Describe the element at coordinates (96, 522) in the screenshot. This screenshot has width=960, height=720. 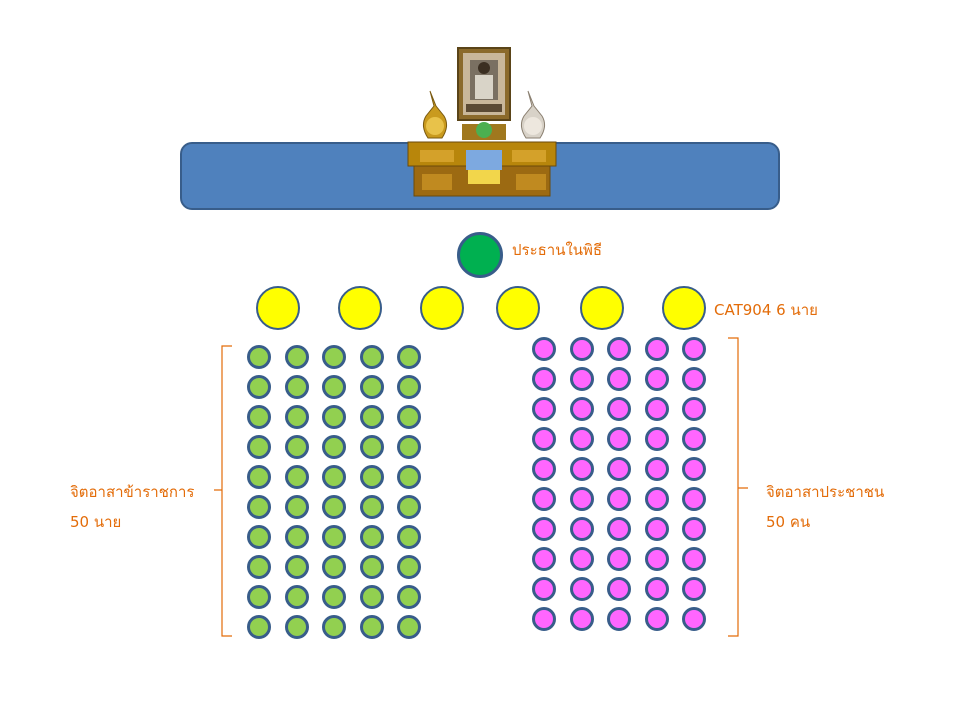
I see `officials-label-line2: 50 นาย` at that location.